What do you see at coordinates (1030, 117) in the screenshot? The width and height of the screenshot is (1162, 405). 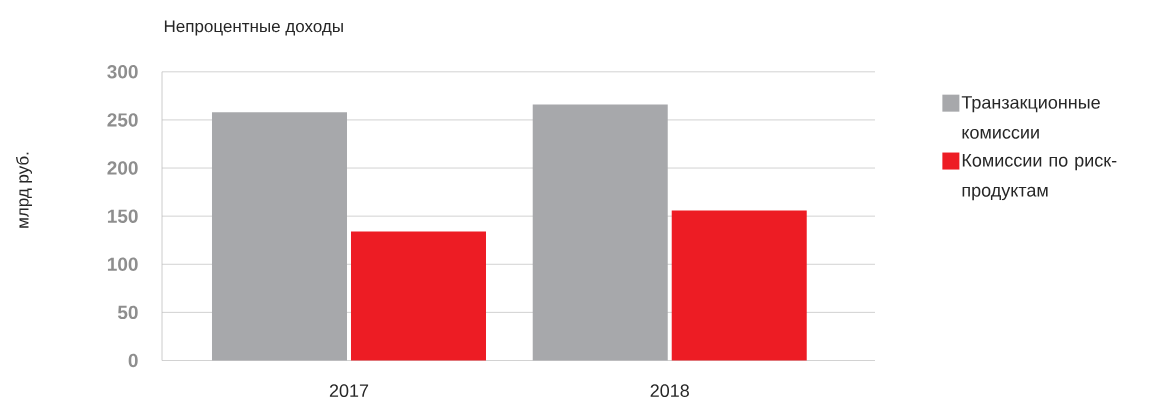 I see `legend-label: Транзакционные комиссии` at bounding box center [1030, 117].